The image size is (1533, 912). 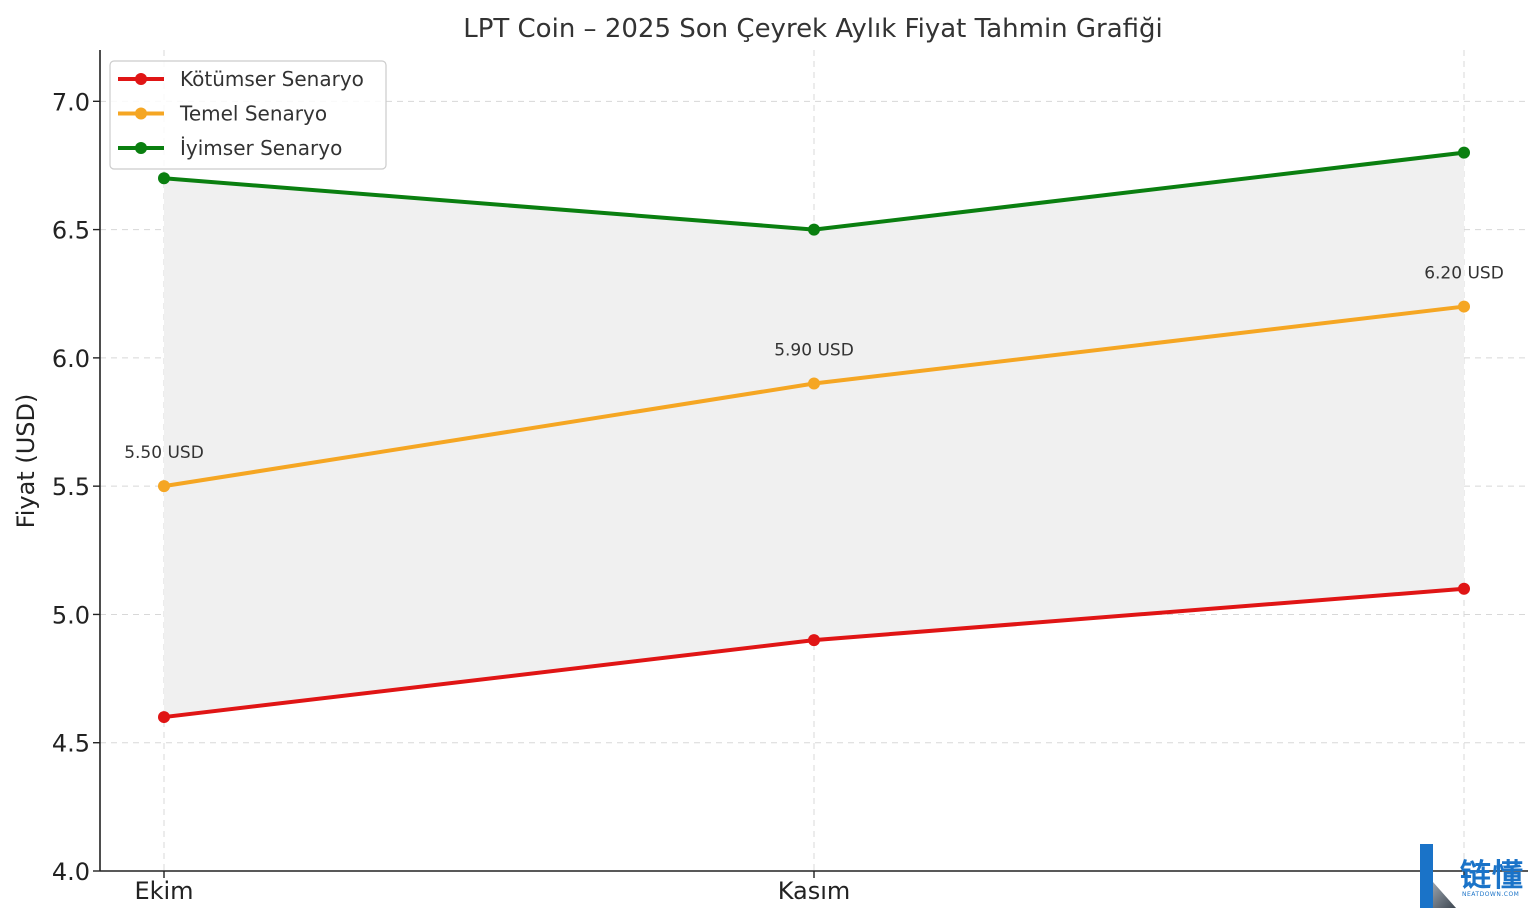 What do you see at coordinates (163, 891) in the screenshot?
I see `x-tick-label: Ekim` at bounding box center [163, 891].